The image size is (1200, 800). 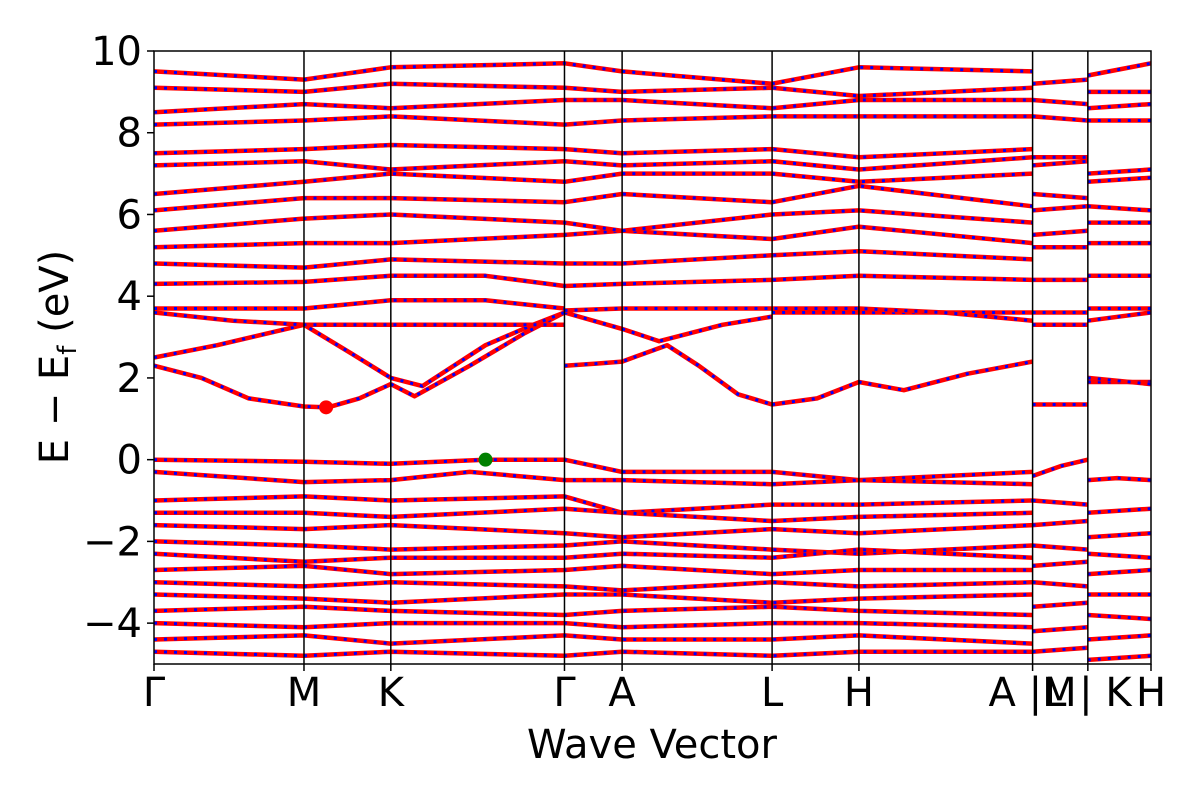 I want to click on cbm-marker, so click(x=326, y=407).